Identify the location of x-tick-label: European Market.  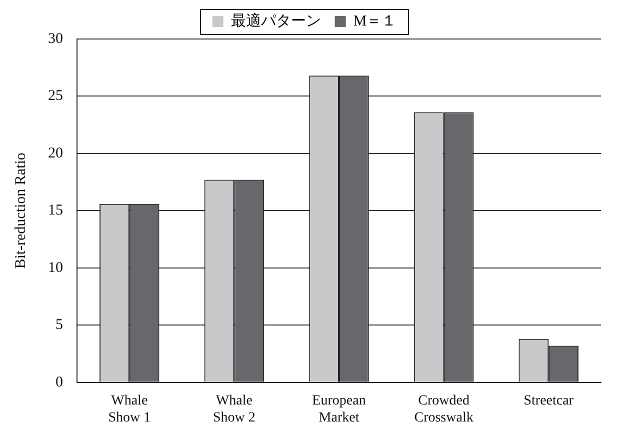
(339, 409).